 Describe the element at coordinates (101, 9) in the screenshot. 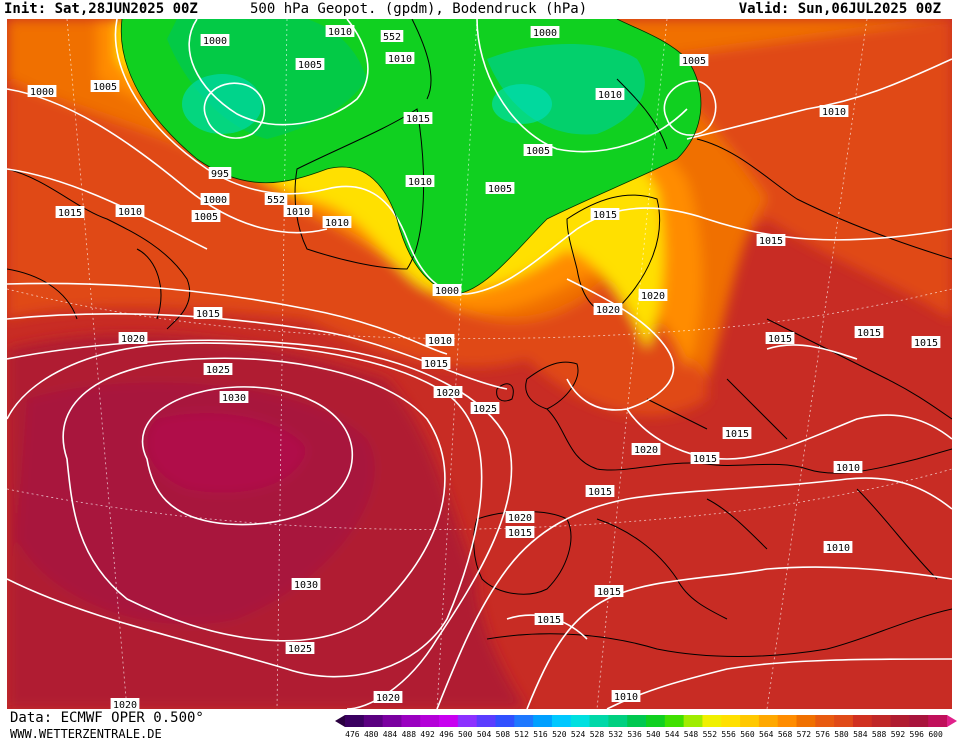

I see `init-time: Init: Sat,28JUN2025 00Z` at that location.